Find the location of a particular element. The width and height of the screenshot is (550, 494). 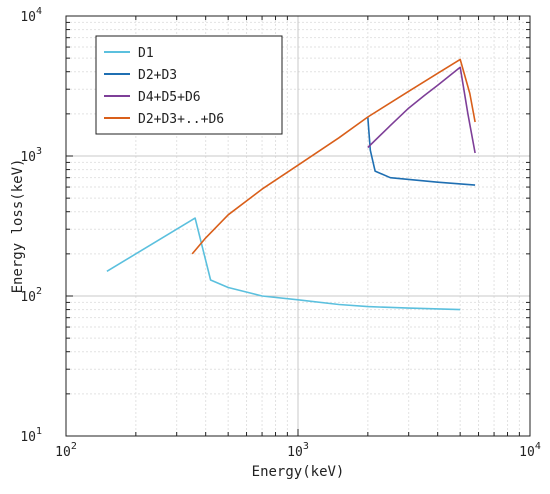

y-tick-label: 10⁴ is located at coordinates (31, 15).